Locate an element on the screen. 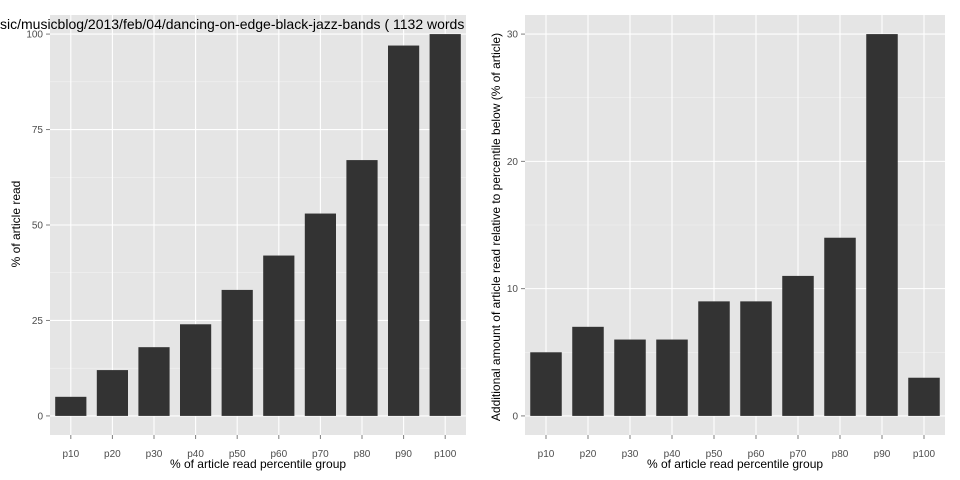  y-tick-label: 50 is located at coordinates (38, 226).